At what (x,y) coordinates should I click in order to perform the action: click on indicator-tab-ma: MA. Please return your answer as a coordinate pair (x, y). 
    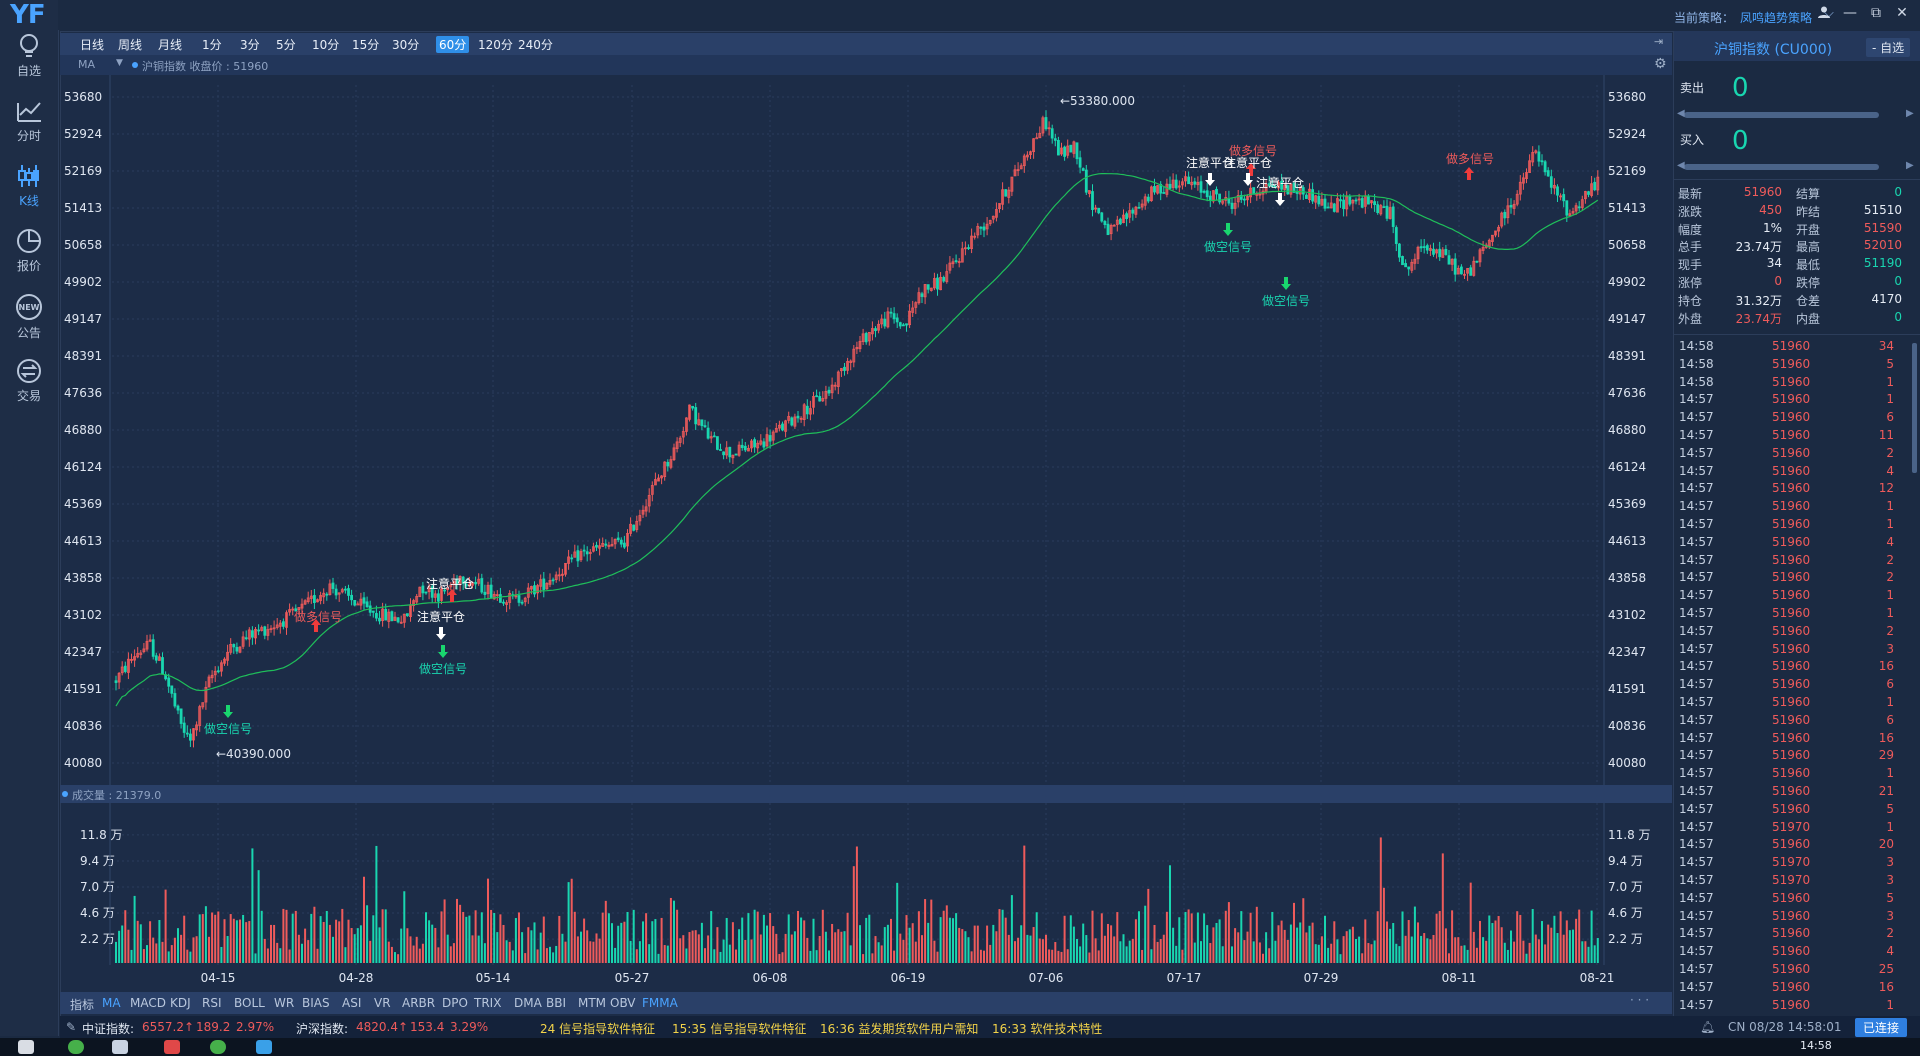
    Looking at the image, I should click on (111, 1003).